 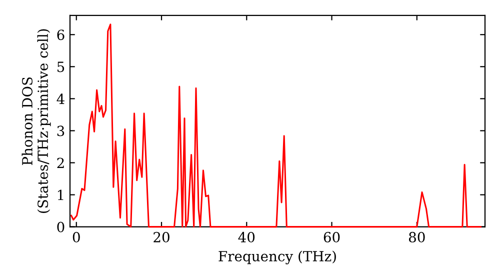 I want to click on x-tick-label: 20, so click(x=162, y=237).